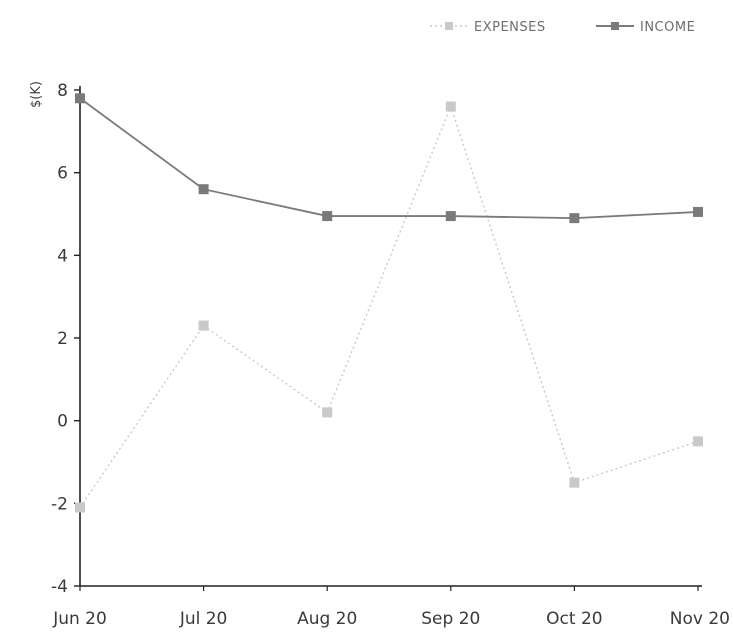  Describe the element at coordinates (203, 619) in the screenshot. I see `x-tick-label: Jul 20` at that location.